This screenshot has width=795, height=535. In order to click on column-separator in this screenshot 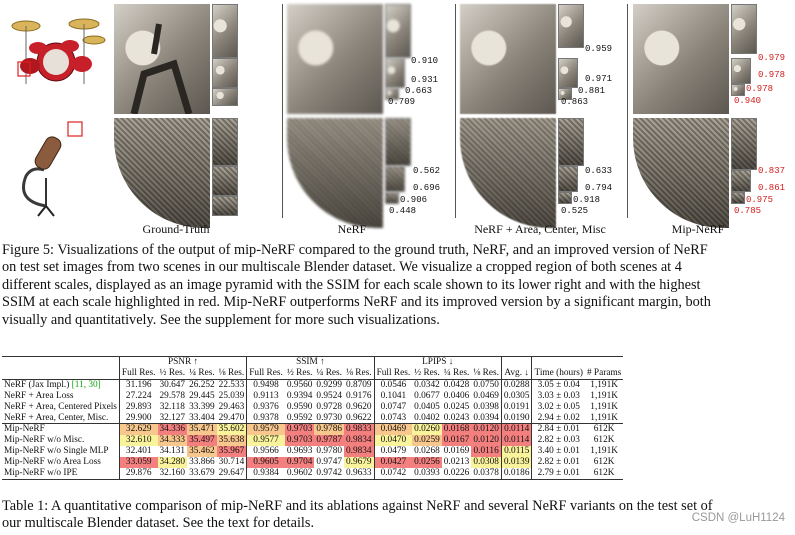, I will do `click(627, 111)`.